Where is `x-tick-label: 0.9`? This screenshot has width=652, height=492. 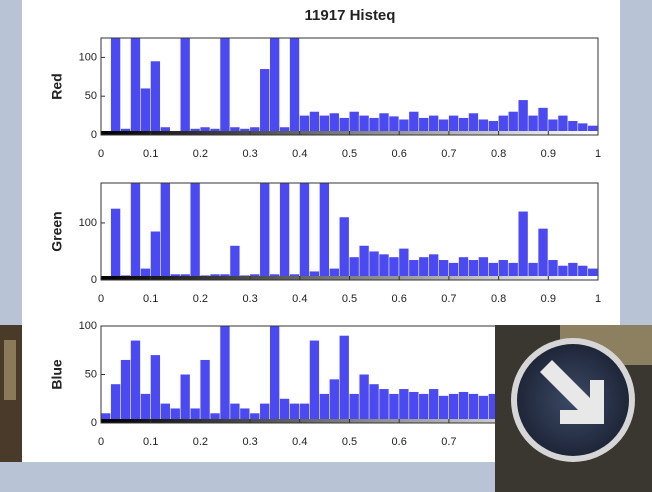 x-tick-label: 0.9 is located at coordinates (548, 154).